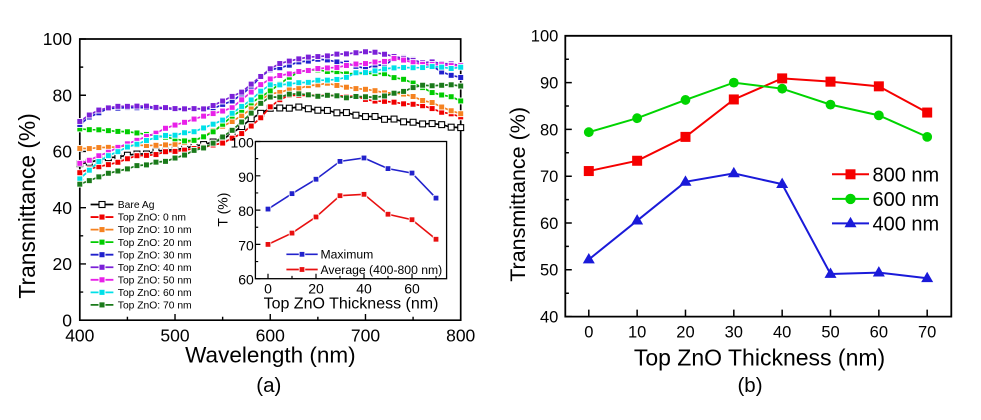 This screenshot has width=981, height=420. Describe the element at coordinates (155, 268) in the screenshot. I see `svg-text: Top ZnO: 40 nm` at that location.